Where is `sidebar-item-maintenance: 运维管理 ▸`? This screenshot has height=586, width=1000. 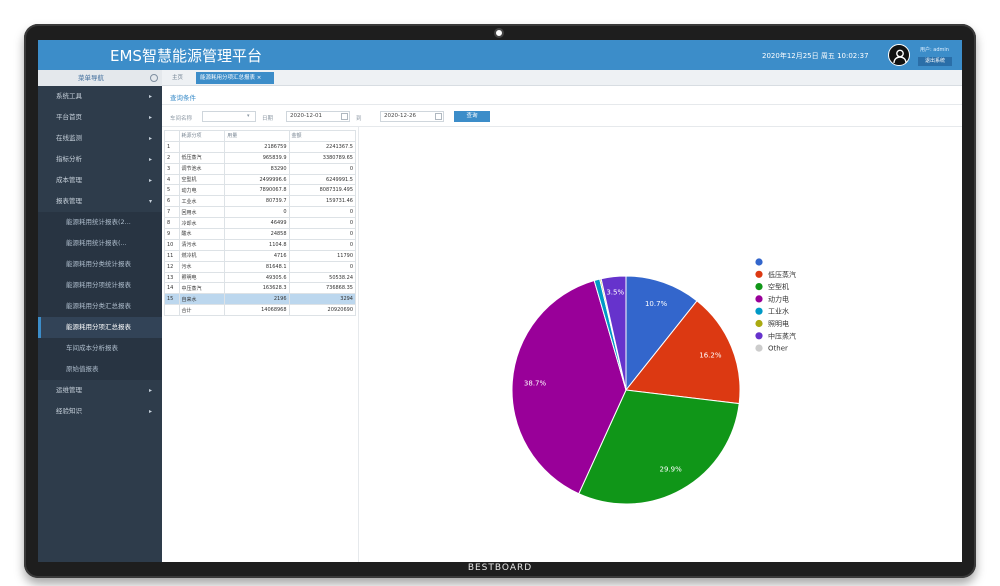 sidebar-item-maintenance: 运维管理 ▸ is located at coordinates (100, 390).